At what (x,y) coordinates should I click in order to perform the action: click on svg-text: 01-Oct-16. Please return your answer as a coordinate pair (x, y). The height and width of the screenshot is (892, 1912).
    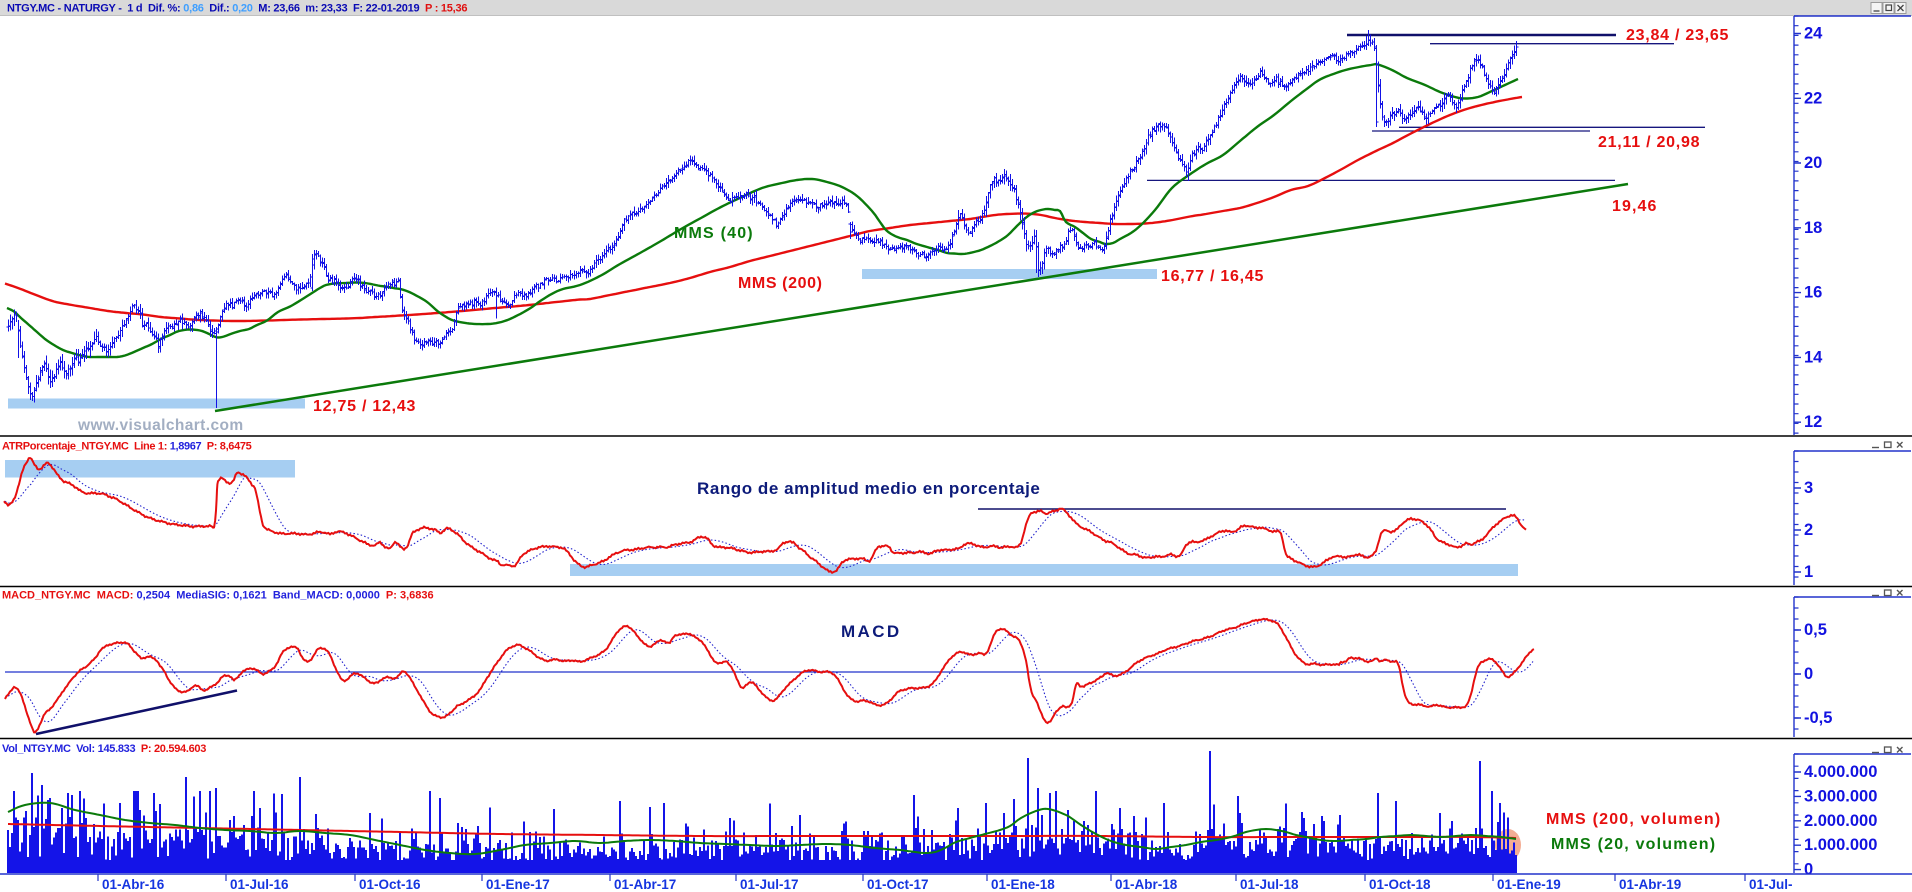
    Looking at the image, I should click on (390, 884).